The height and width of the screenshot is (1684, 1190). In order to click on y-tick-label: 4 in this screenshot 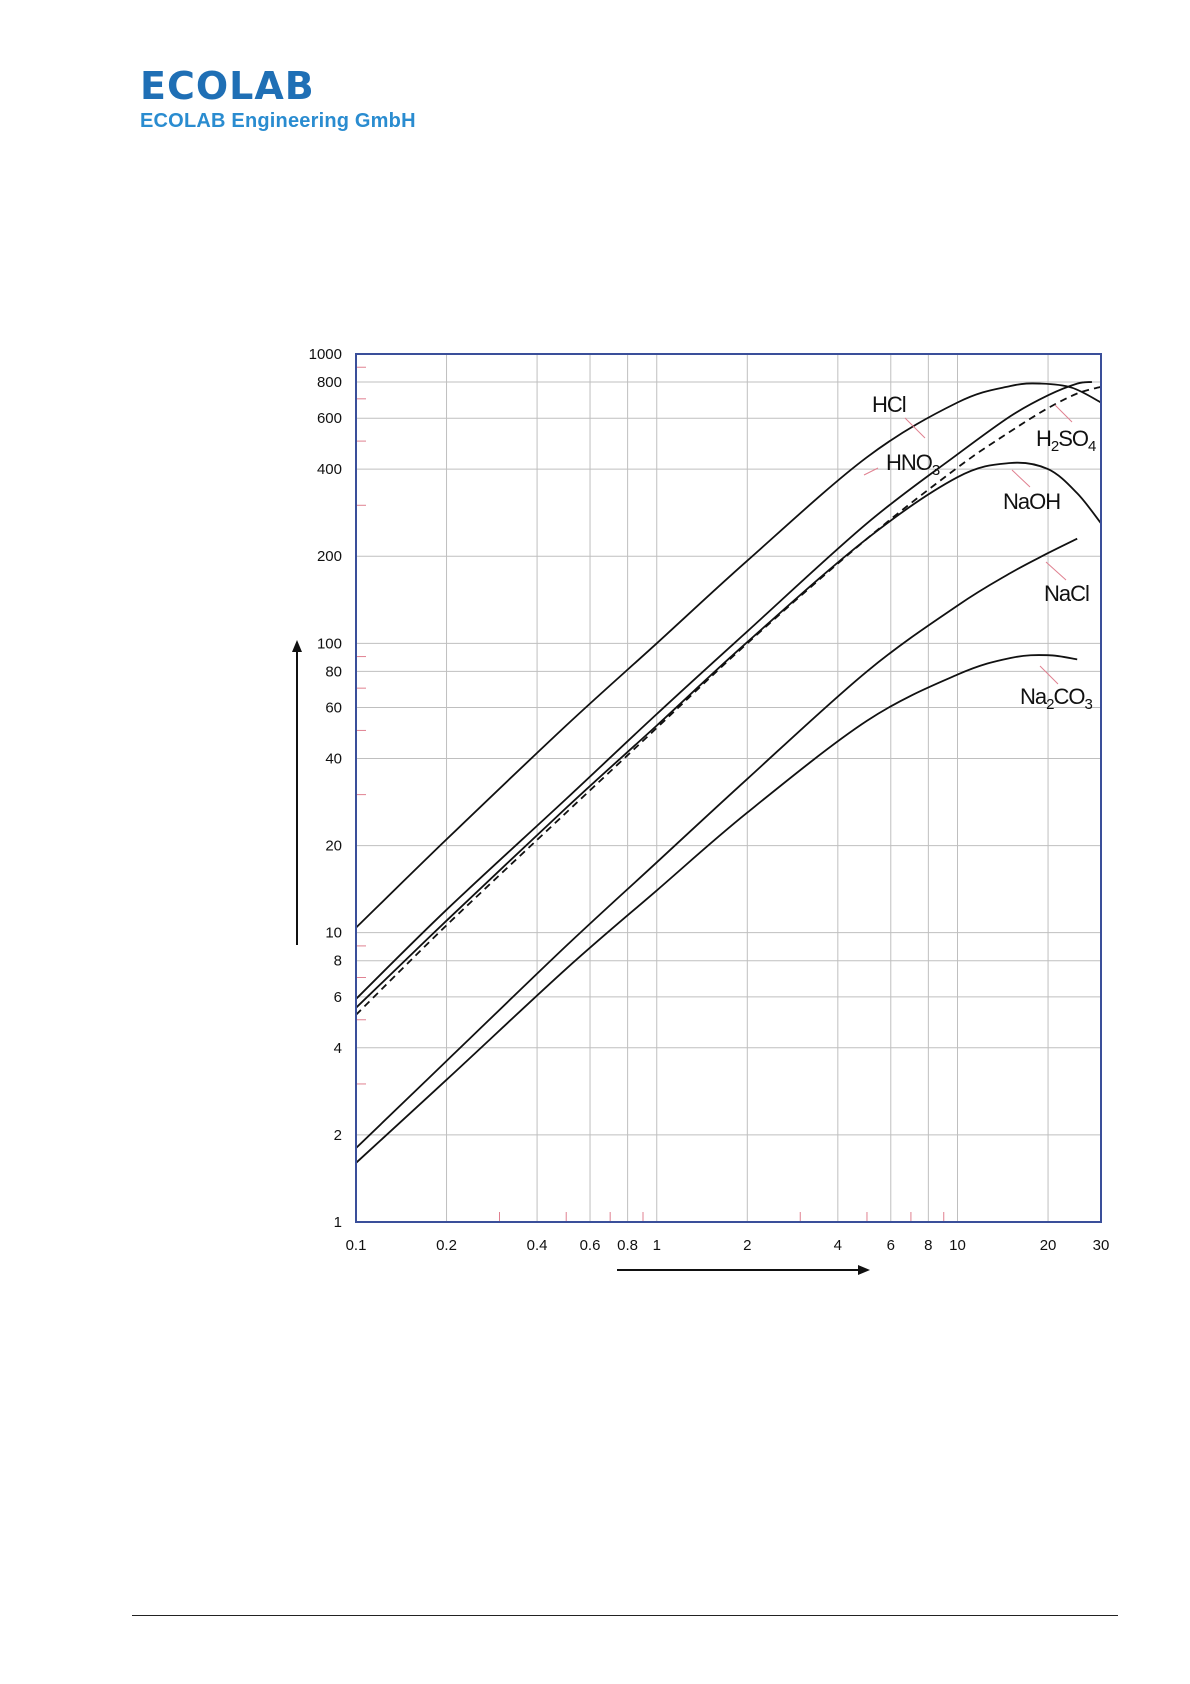, I will do `click(338, 1048)`.